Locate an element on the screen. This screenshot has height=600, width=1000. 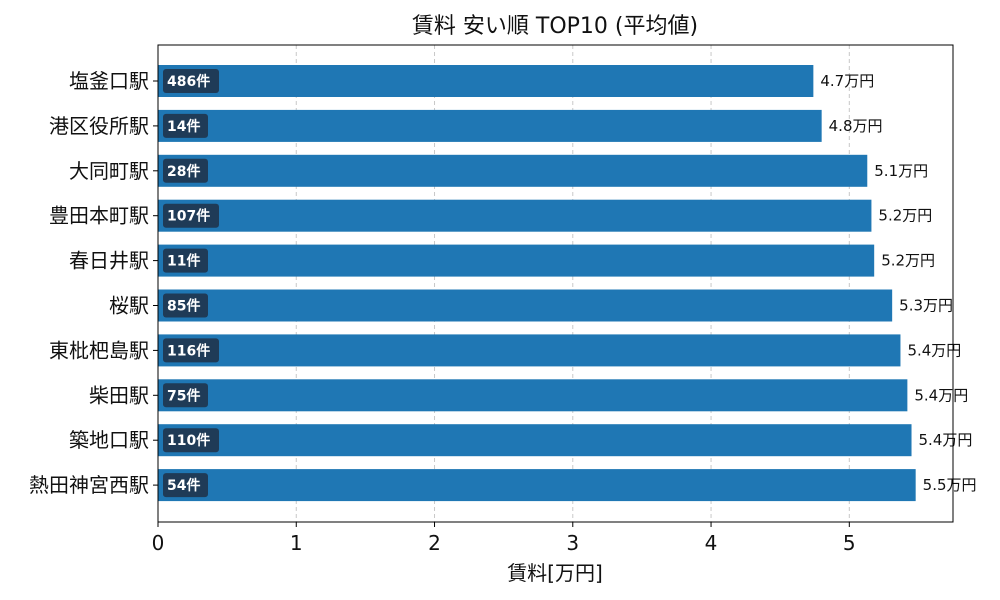
category-label: 柴田駅 is located at coordinates (119, 395).